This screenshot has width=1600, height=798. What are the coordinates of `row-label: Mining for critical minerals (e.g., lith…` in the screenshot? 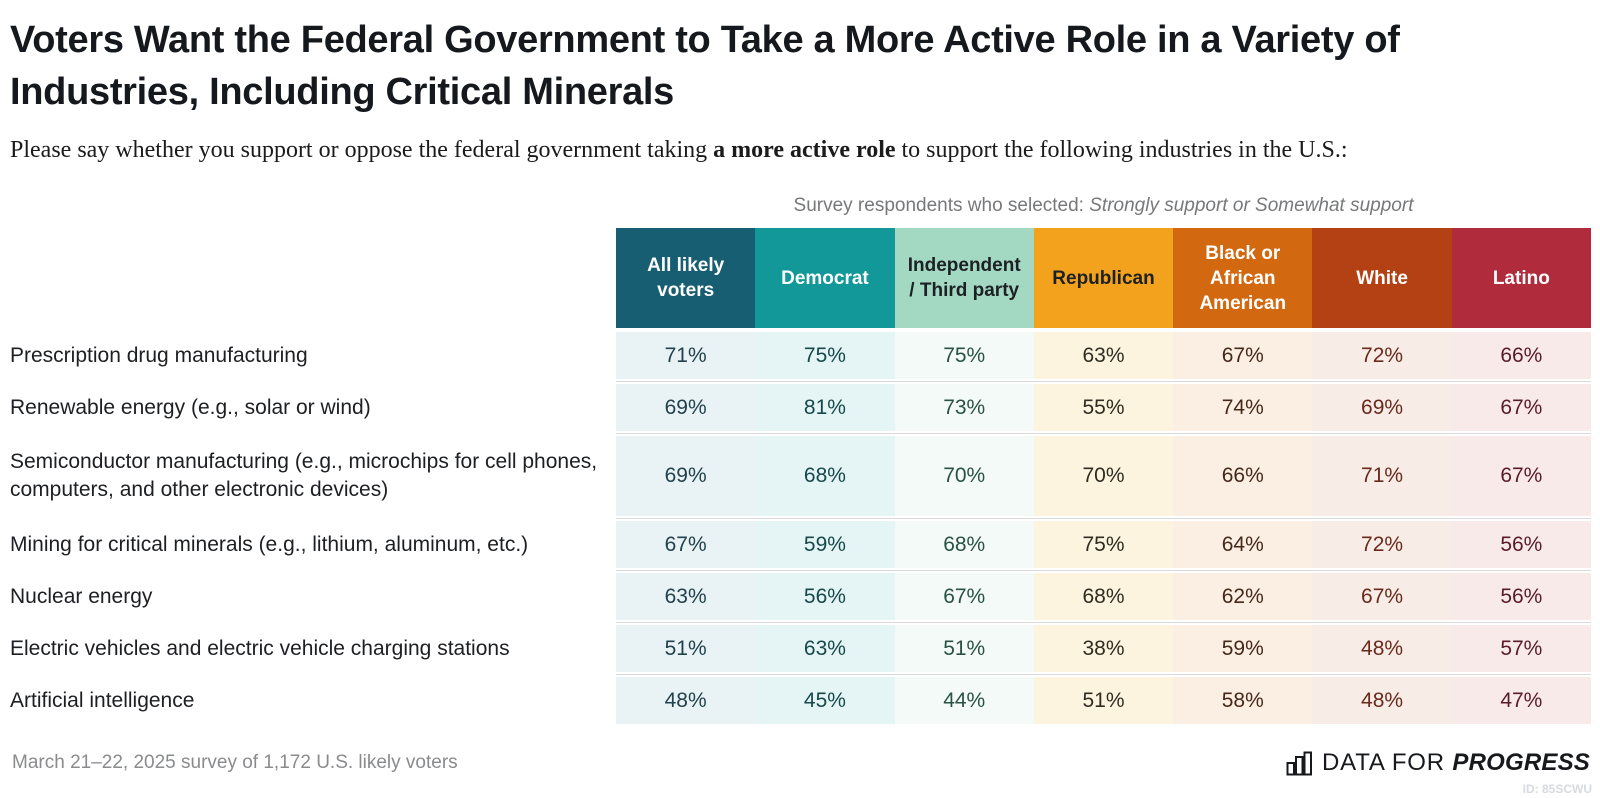 It's located at (269, 544).